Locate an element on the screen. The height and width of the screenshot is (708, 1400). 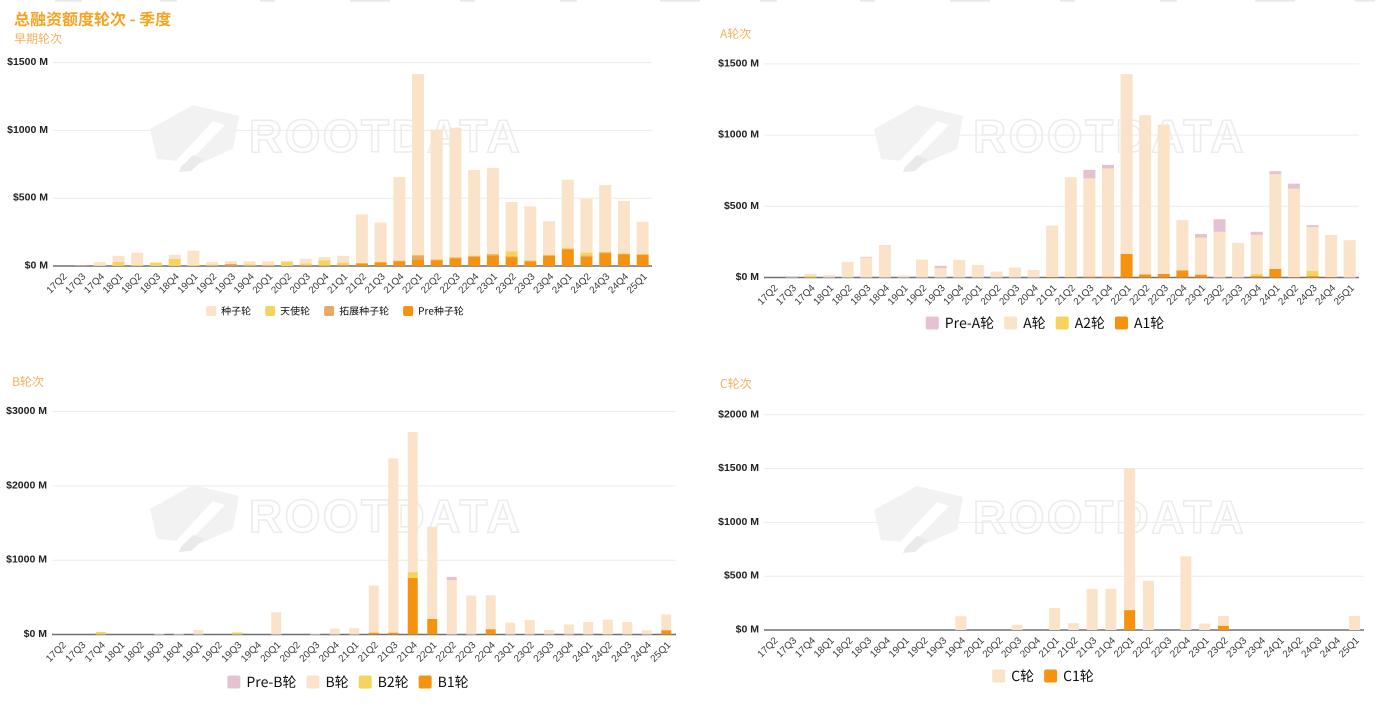
svg-text: 17Q4 is located at coordinates (95, 651).